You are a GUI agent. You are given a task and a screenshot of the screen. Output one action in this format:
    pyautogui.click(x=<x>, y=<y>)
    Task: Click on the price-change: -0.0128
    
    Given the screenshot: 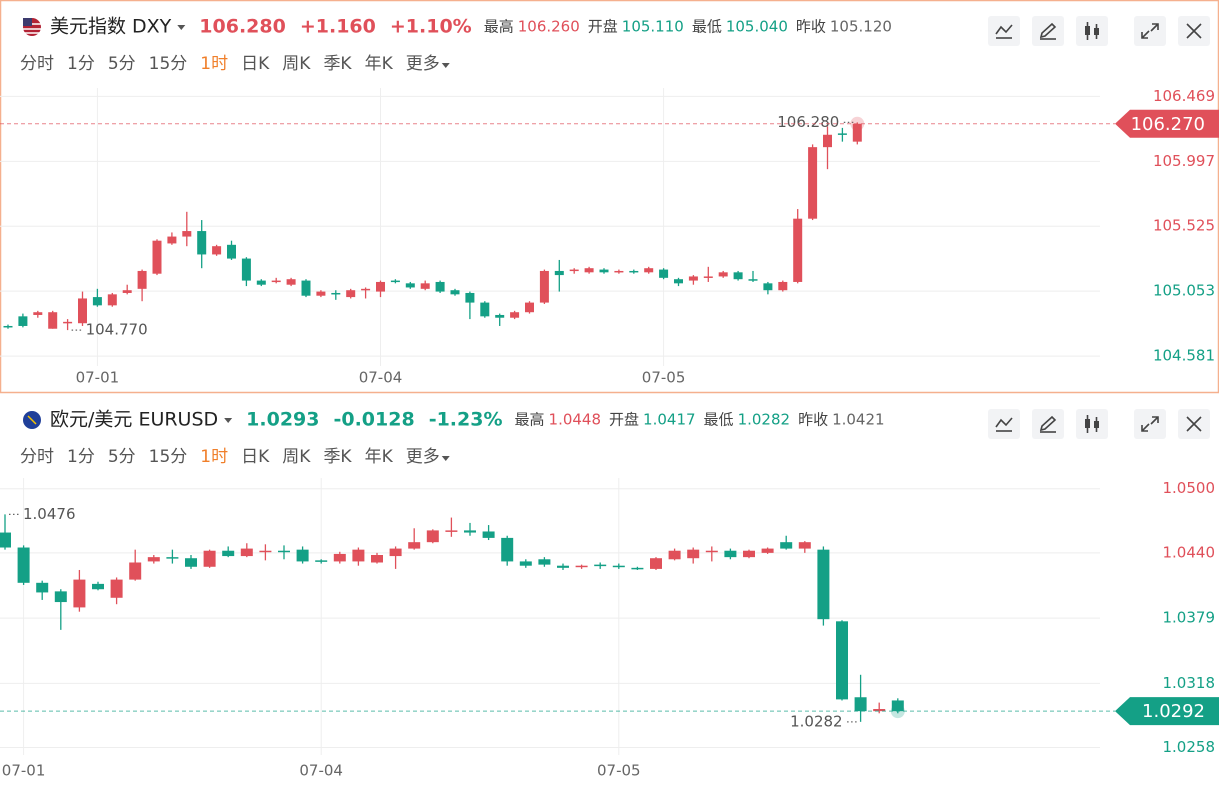 What is the action you would take?
    pyautogui.click(x=373, y=420)
    